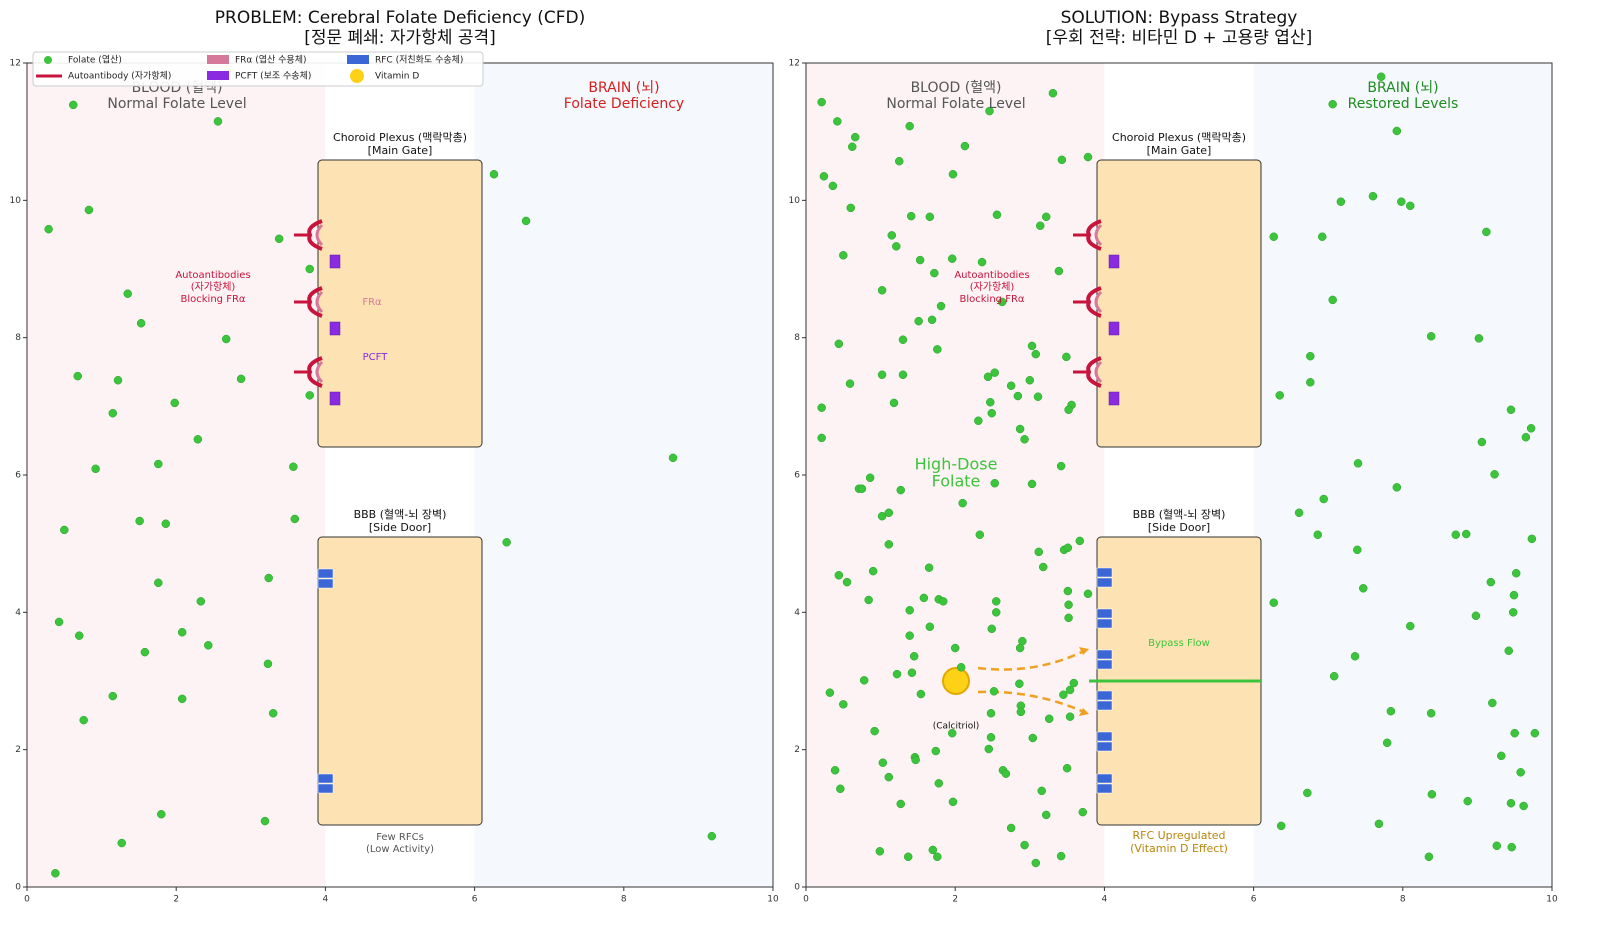 The image size is (1600, 933). What do you see at coordinates (1178, 835) in the screenshot?
I see `annotation: RFC Upregulated` at bounding box center [1178, 835].